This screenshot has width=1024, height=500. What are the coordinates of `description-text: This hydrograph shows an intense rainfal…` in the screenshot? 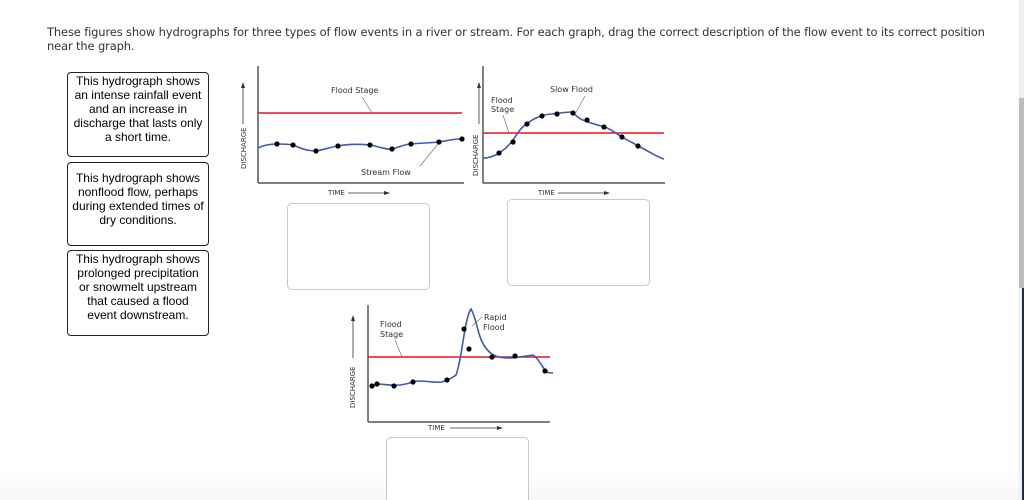 It's located at (138, 109).